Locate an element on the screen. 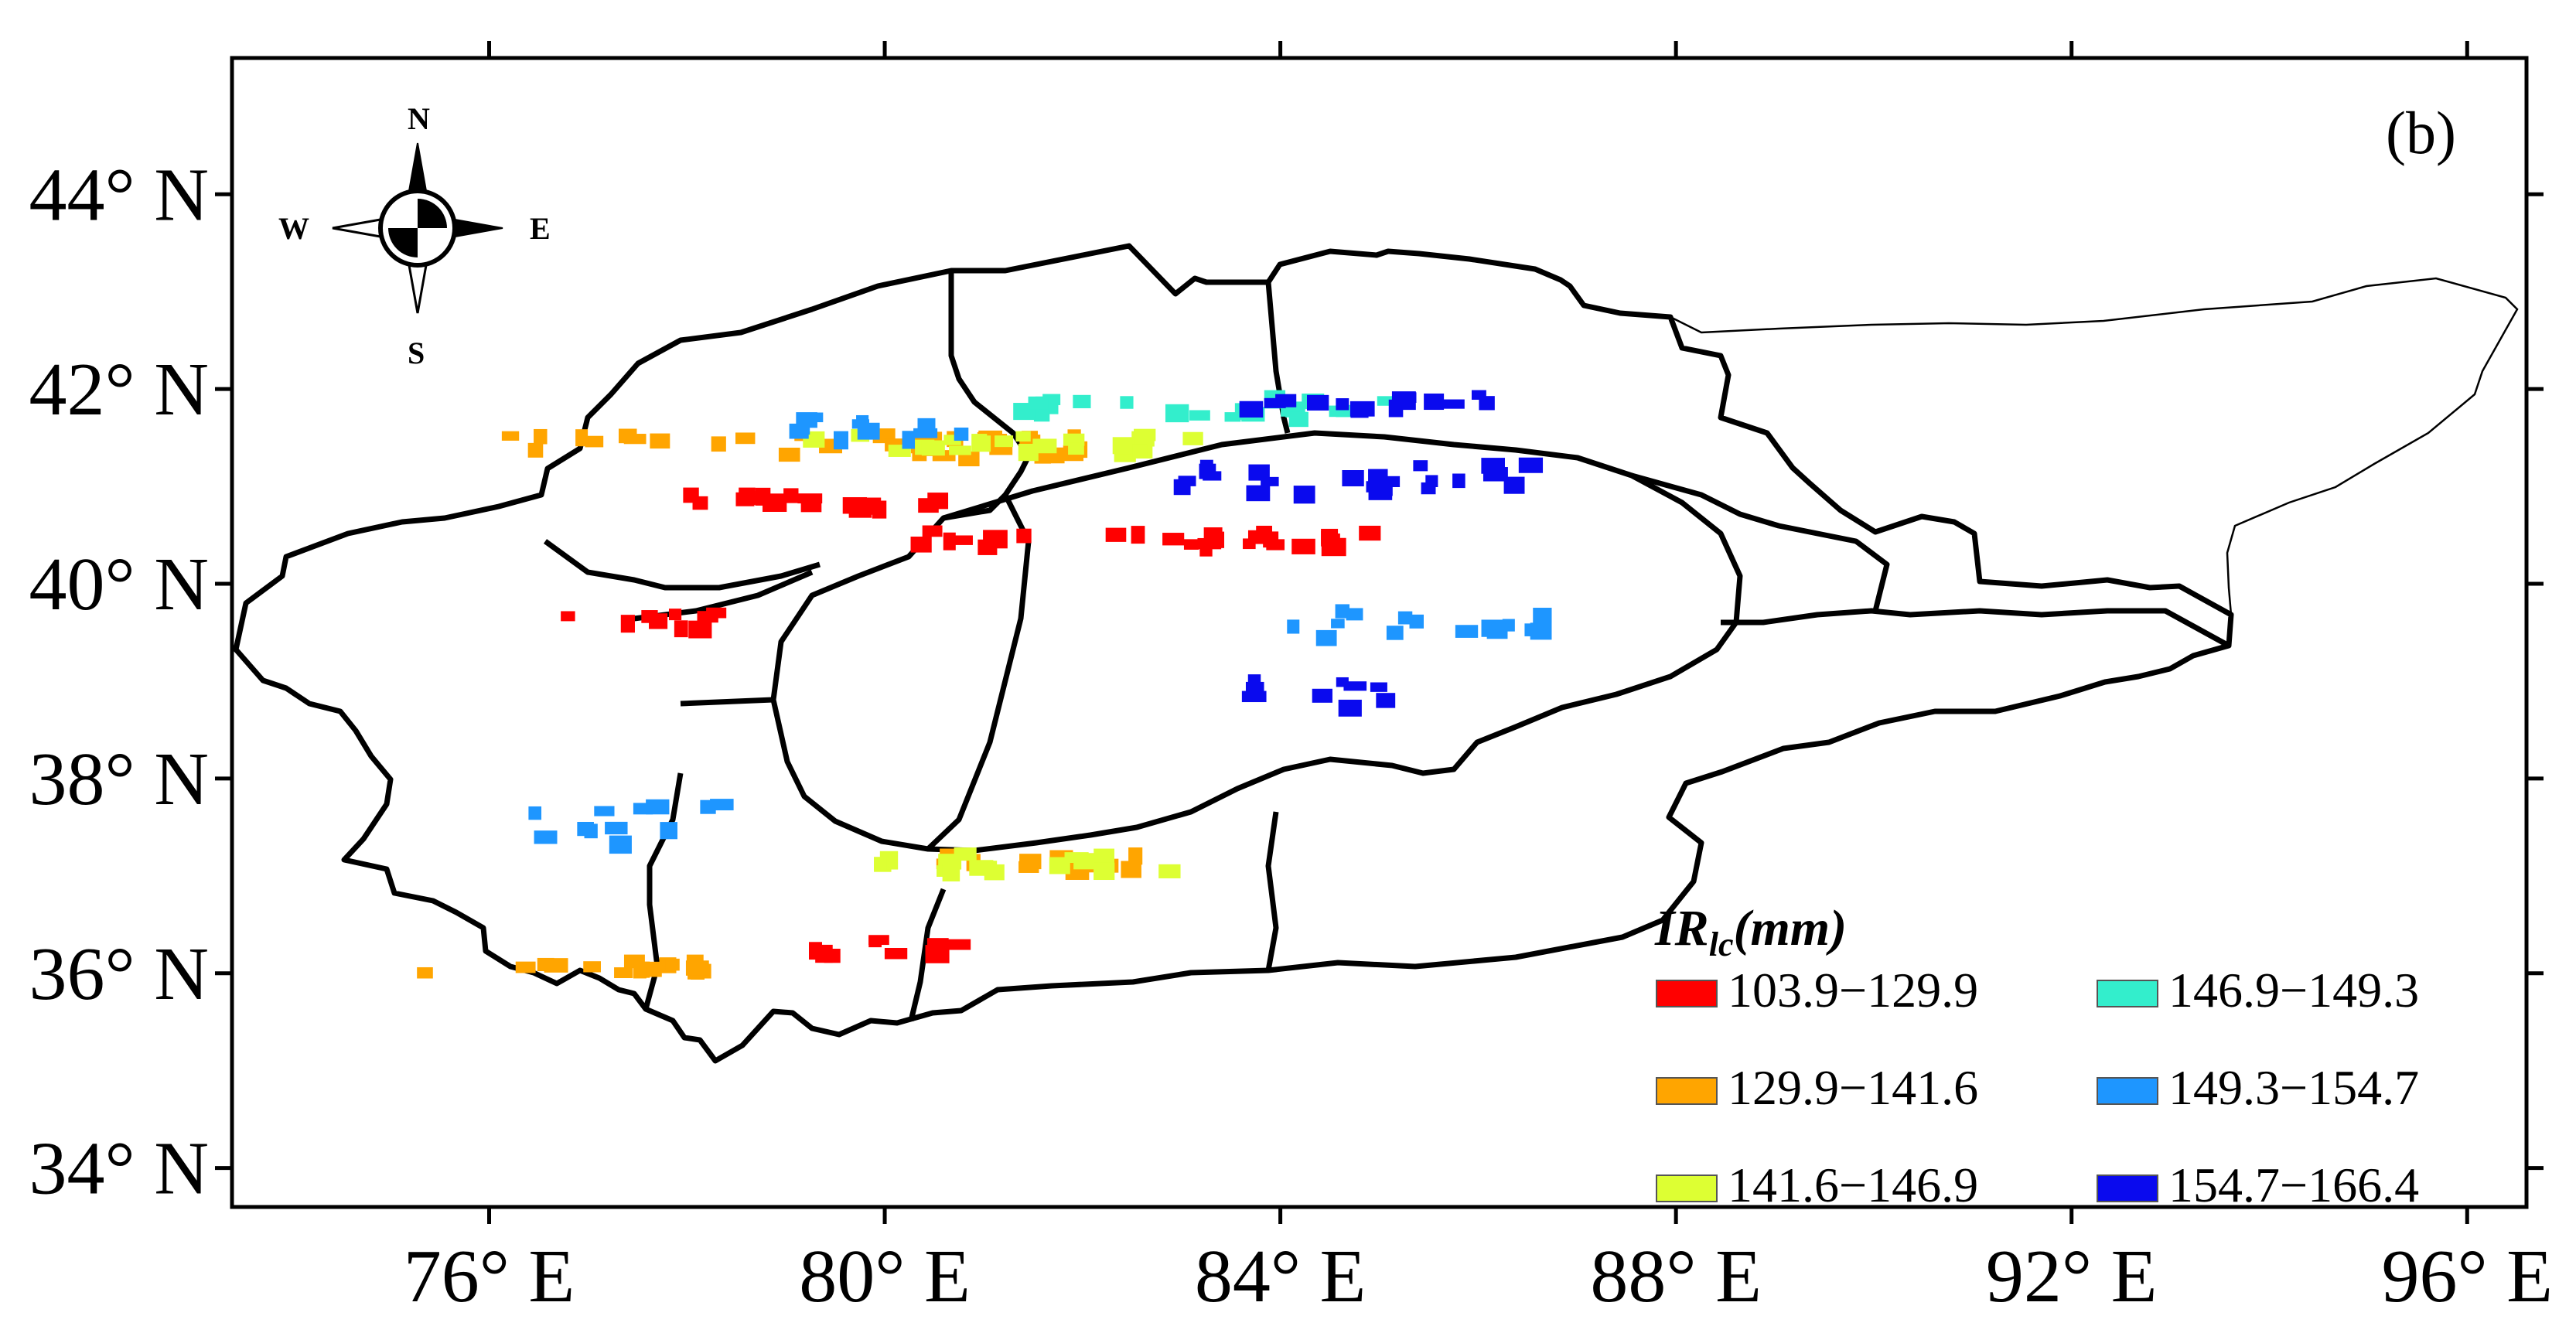 Image resolution: width=2576 pixels, height=1333 pixels. legend-label: 146.9−149.3 is located at coordinates (2293, 990).